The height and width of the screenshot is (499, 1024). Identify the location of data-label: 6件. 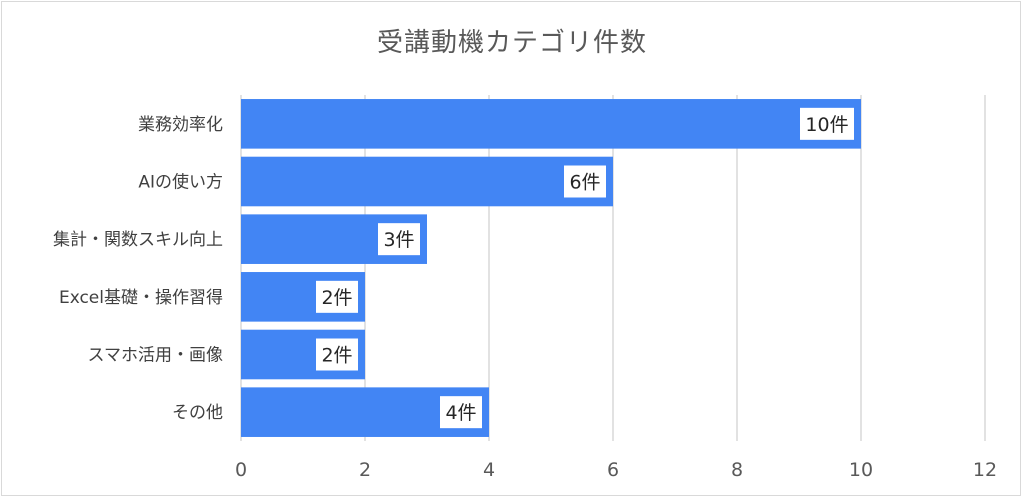
(584, 183).